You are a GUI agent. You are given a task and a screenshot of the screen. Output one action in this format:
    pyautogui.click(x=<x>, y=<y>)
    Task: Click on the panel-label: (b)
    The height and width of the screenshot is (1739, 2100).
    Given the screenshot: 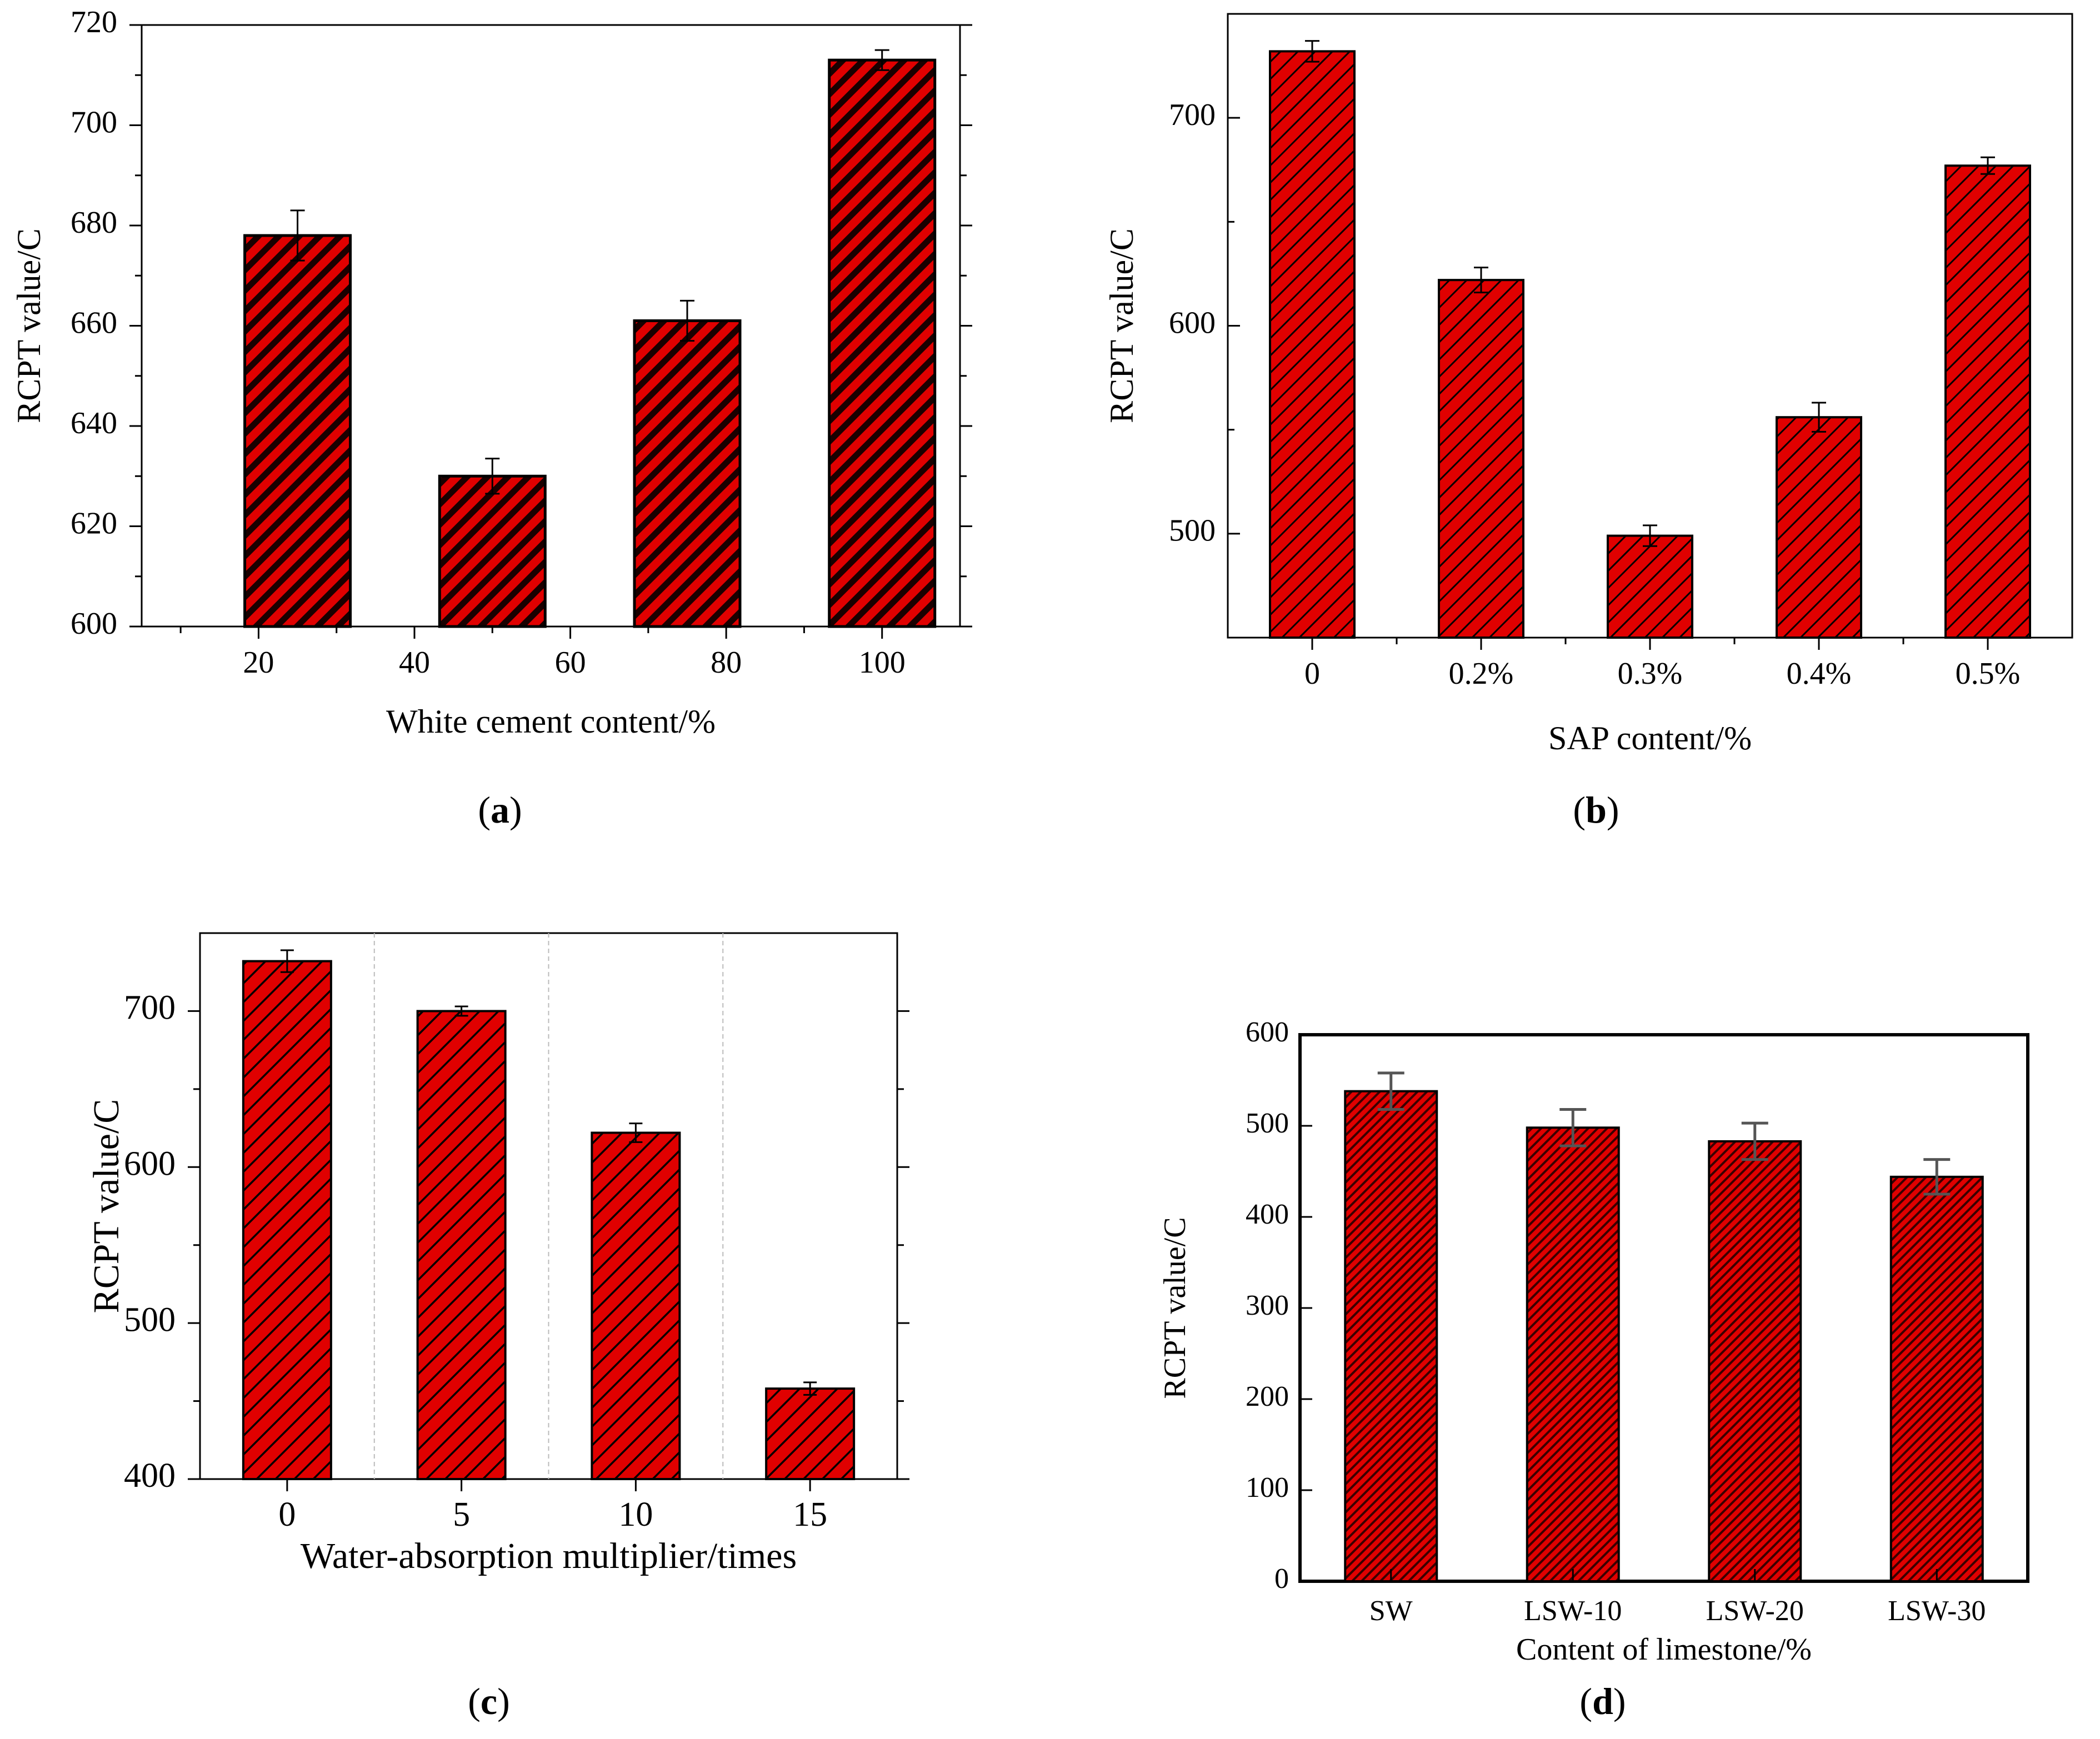 What is the action you would take?
    pyautogui.click(x=1596, y=810)
    